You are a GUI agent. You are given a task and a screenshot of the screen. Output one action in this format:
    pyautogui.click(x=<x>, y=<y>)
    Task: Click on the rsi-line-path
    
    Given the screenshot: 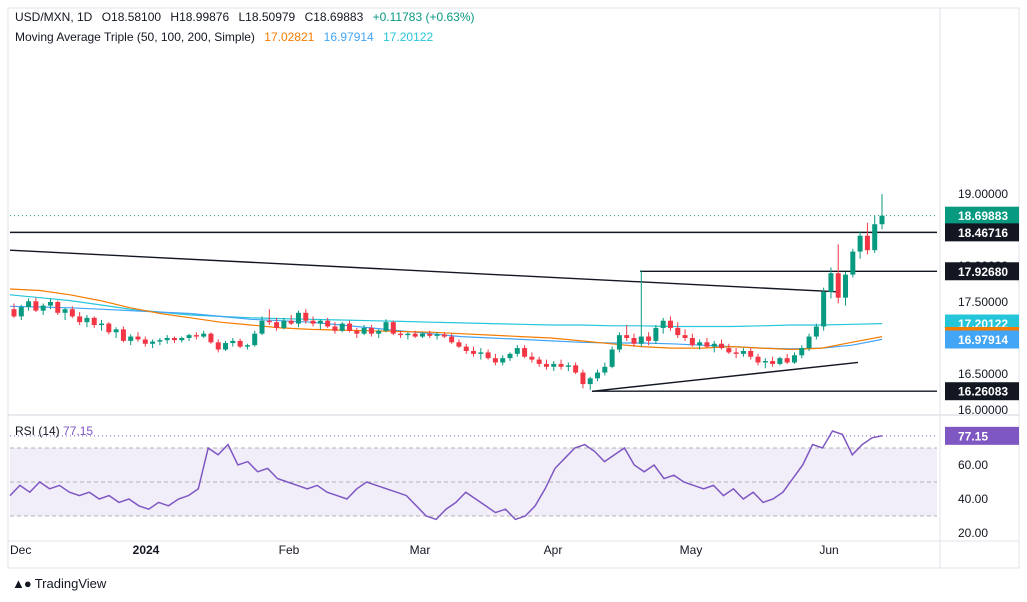 What is the action you would take?
    pyautogui.click(x=446, y=475)
    